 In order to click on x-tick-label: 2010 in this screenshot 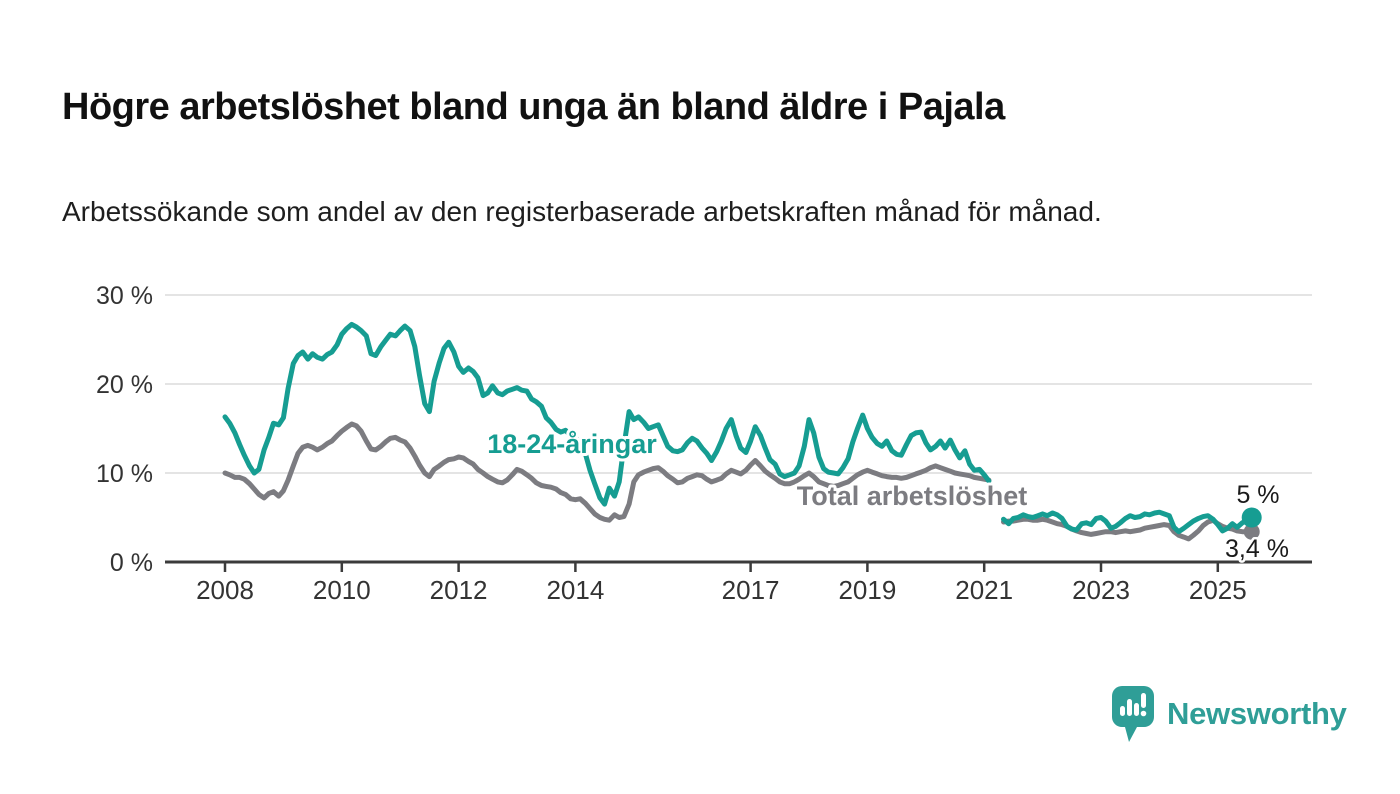, I will do `click(342, 590)`.